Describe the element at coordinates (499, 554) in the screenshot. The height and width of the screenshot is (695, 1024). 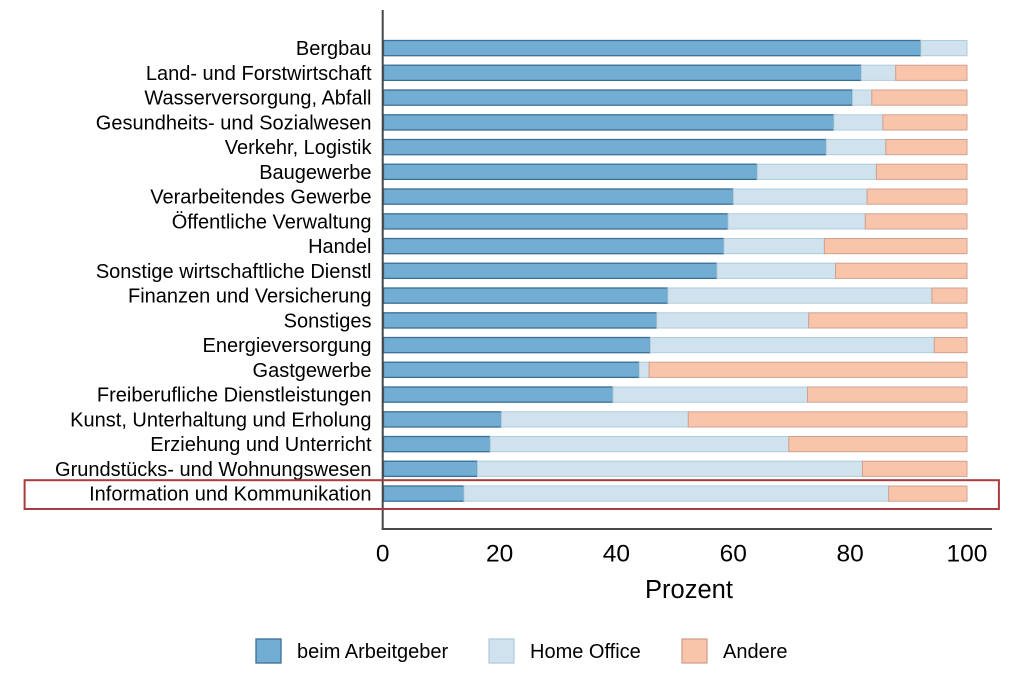
I see `svg-text: 20` at that location.